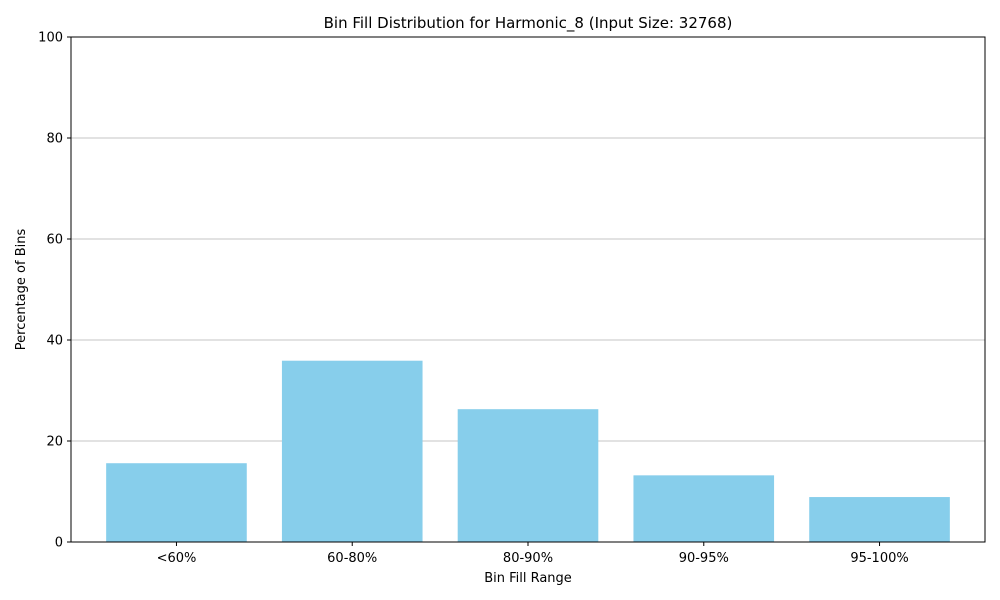 The image size is (1000, 600). What do you see at coordinates (177, 558) in the screenshot?
I see `x-tick-label: <60%` at bounding box center [177, 558].